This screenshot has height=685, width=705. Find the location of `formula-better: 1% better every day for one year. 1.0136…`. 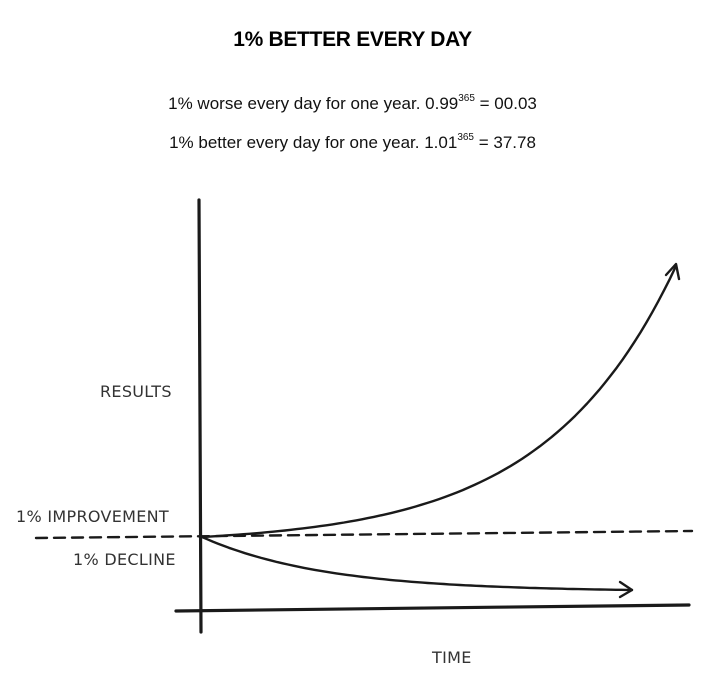

formula-better: 1% better every day for one year. 1.0136… is located at coordinates (352, 142).